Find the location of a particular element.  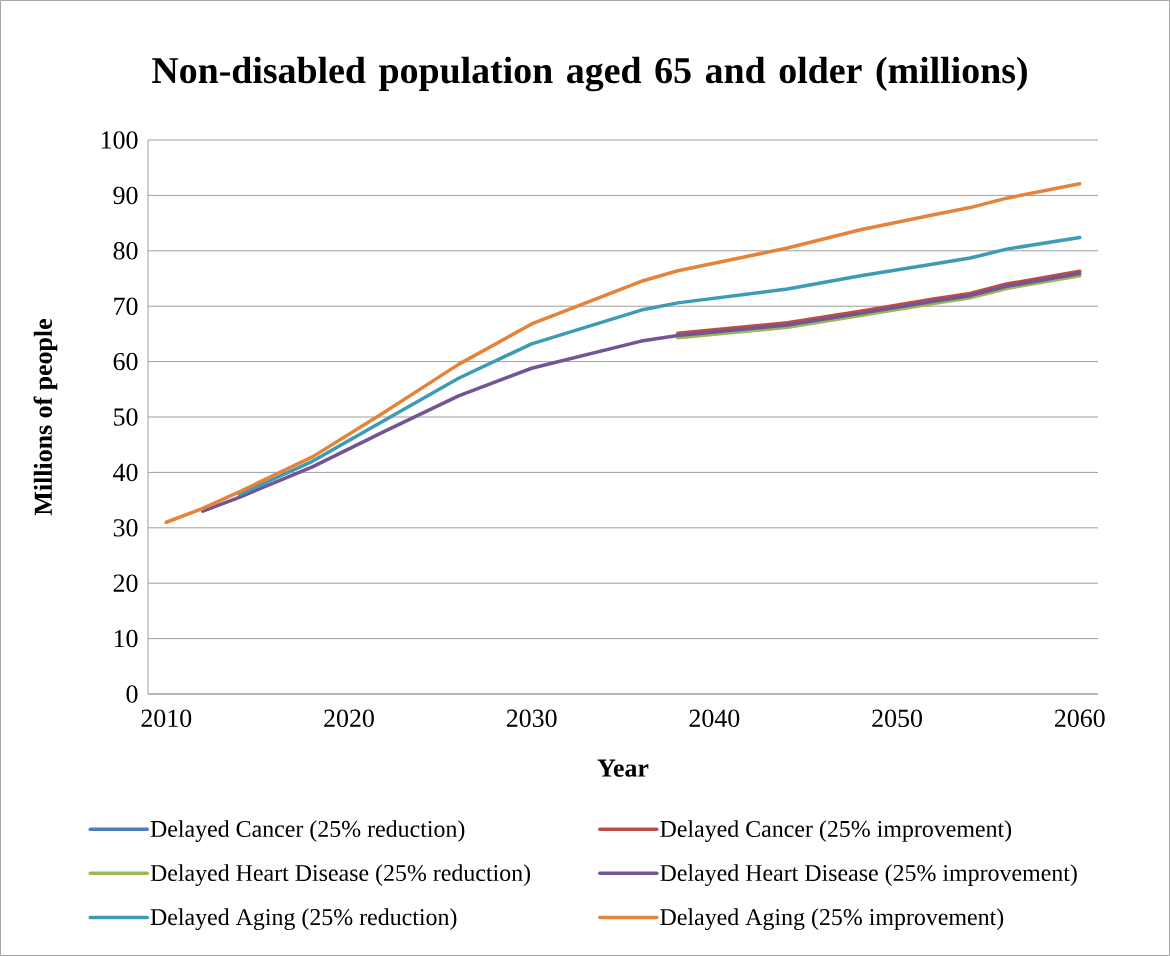

y-tick-label: 10 is located at coordinates (126, 638).